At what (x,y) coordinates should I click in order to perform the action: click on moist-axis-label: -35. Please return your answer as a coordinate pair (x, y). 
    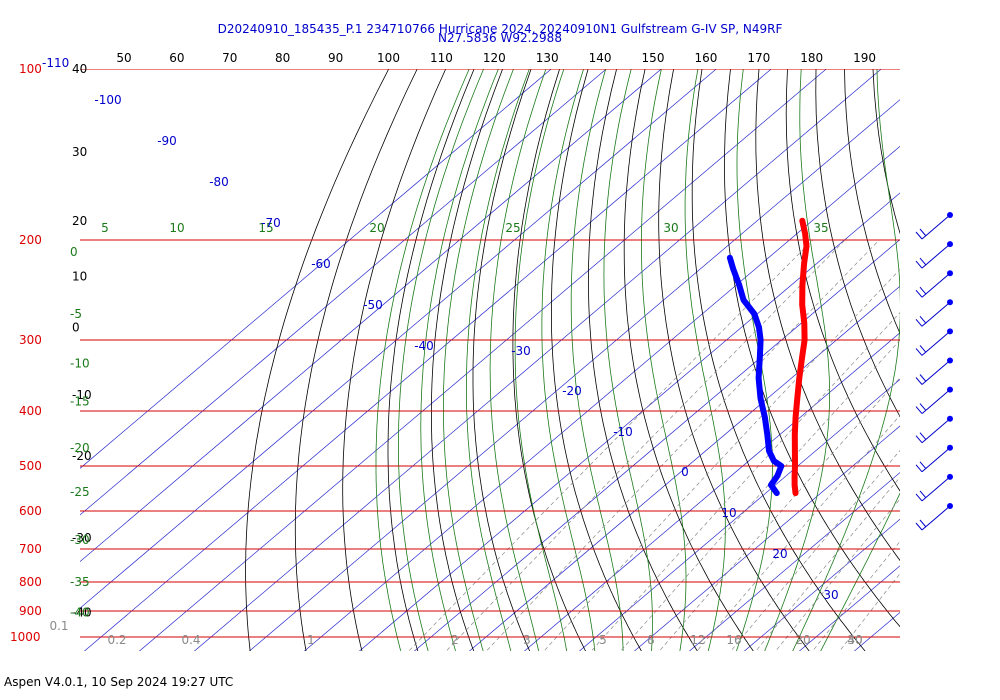
    Looking at the image, I should click on (80, 582).